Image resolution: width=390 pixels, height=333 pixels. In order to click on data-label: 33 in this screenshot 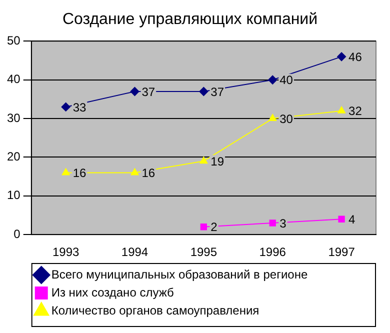, I will do `click(79, 107)`.